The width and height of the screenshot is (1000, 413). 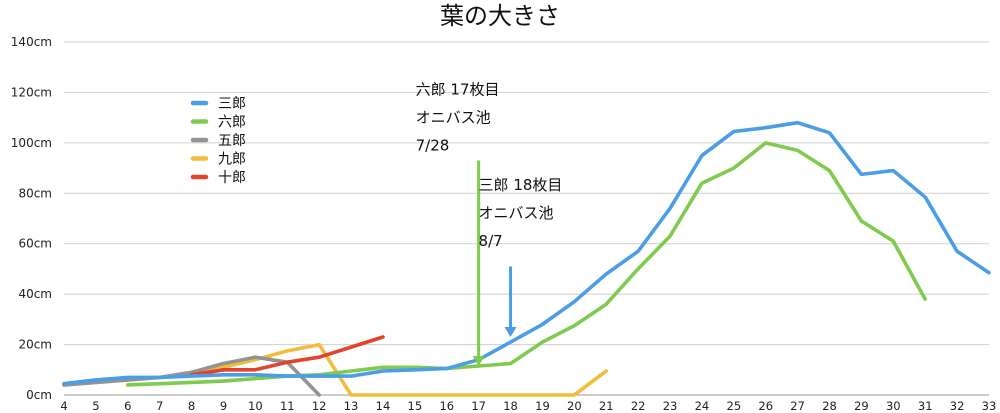 What do you see at coordinates (829, 406) in the screenshot?
I see `x-tick-label: 28` at bounding box center [829, 406].